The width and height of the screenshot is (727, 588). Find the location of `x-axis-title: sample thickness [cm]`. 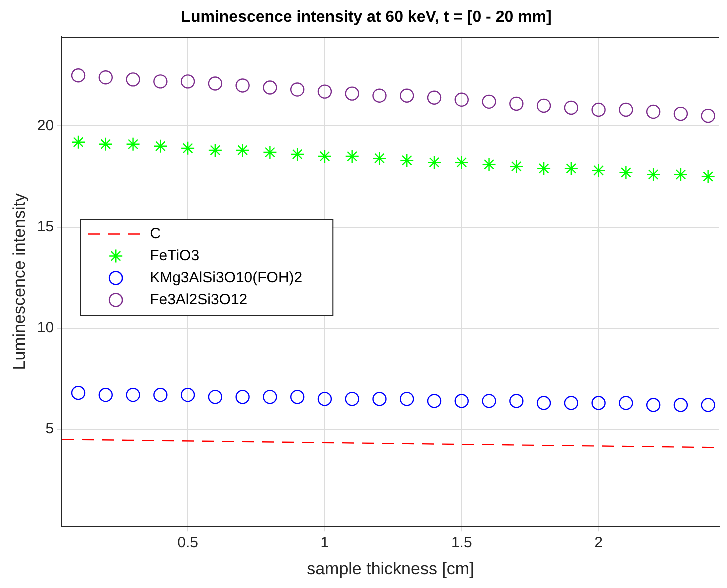

x-axis-title: sample thickness [cm] is located at coordinates (390, 568).